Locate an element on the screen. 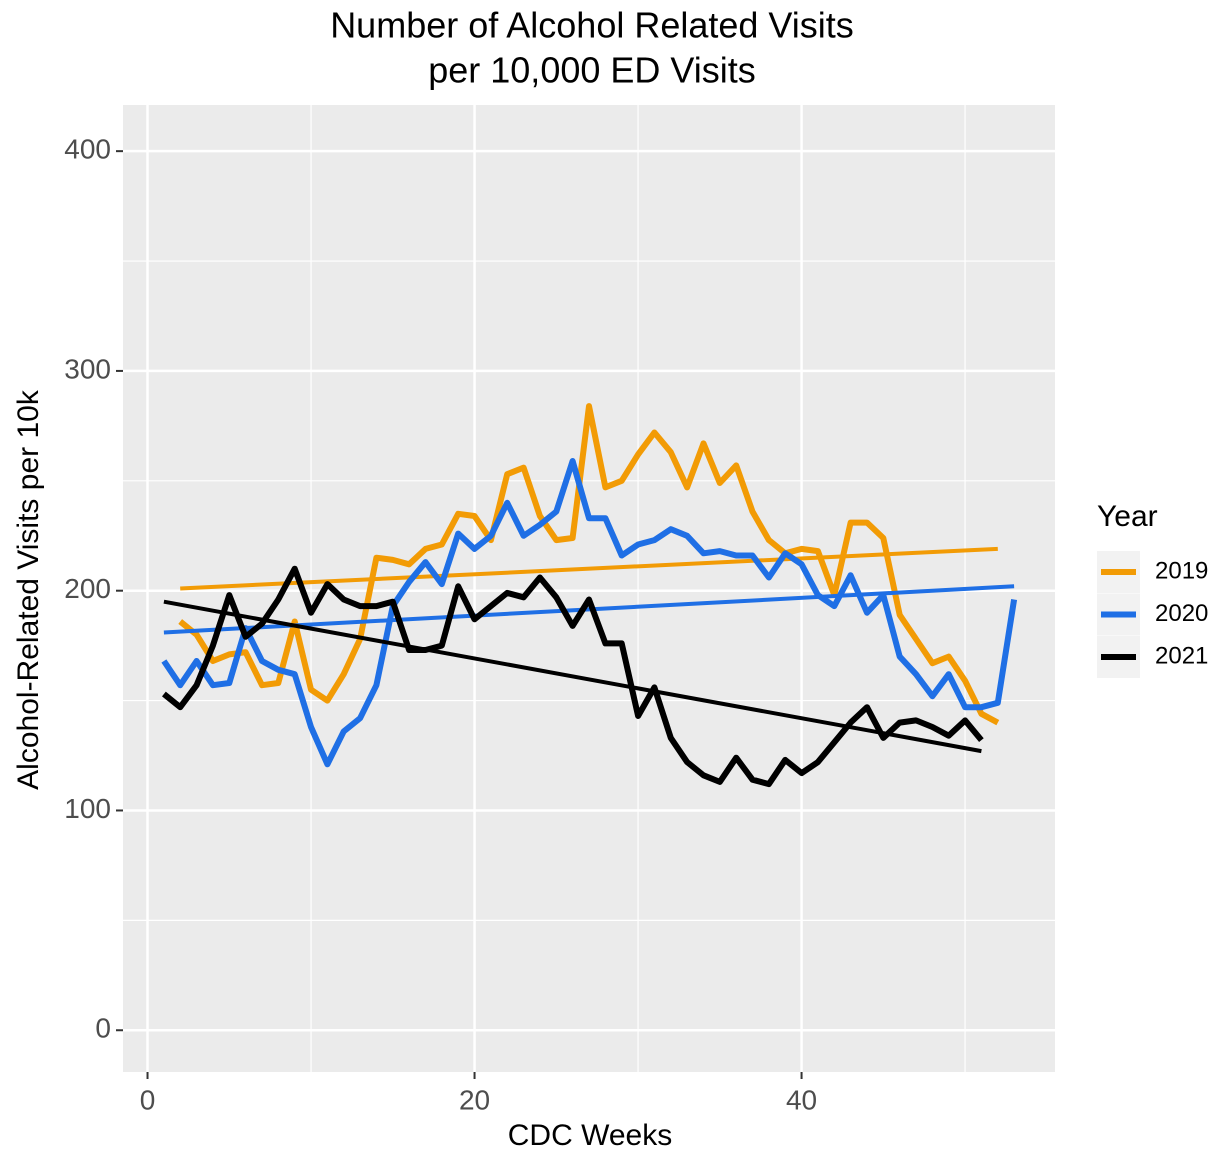  y-tick-label: 0 is located at coordinates (103, 1028).